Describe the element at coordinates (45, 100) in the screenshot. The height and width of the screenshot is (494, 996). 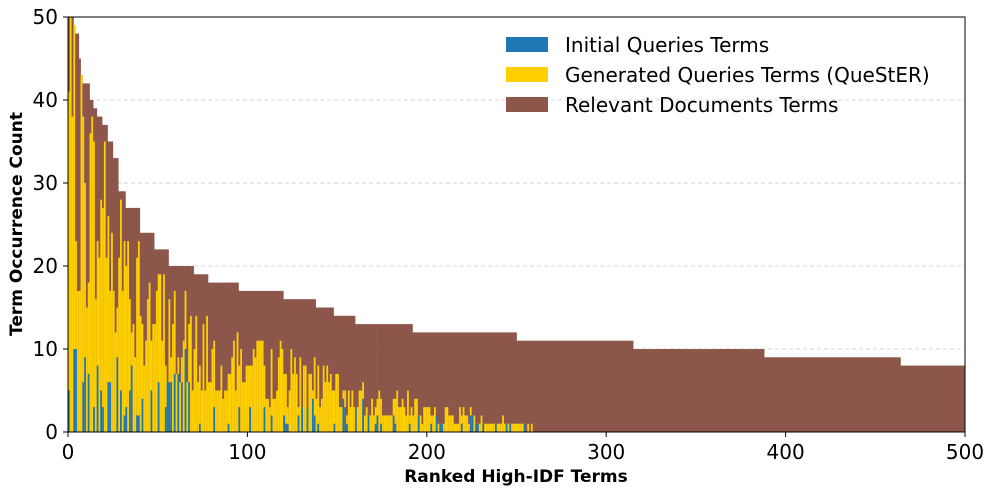
I see `y-tick-label-40: 40` at that location.